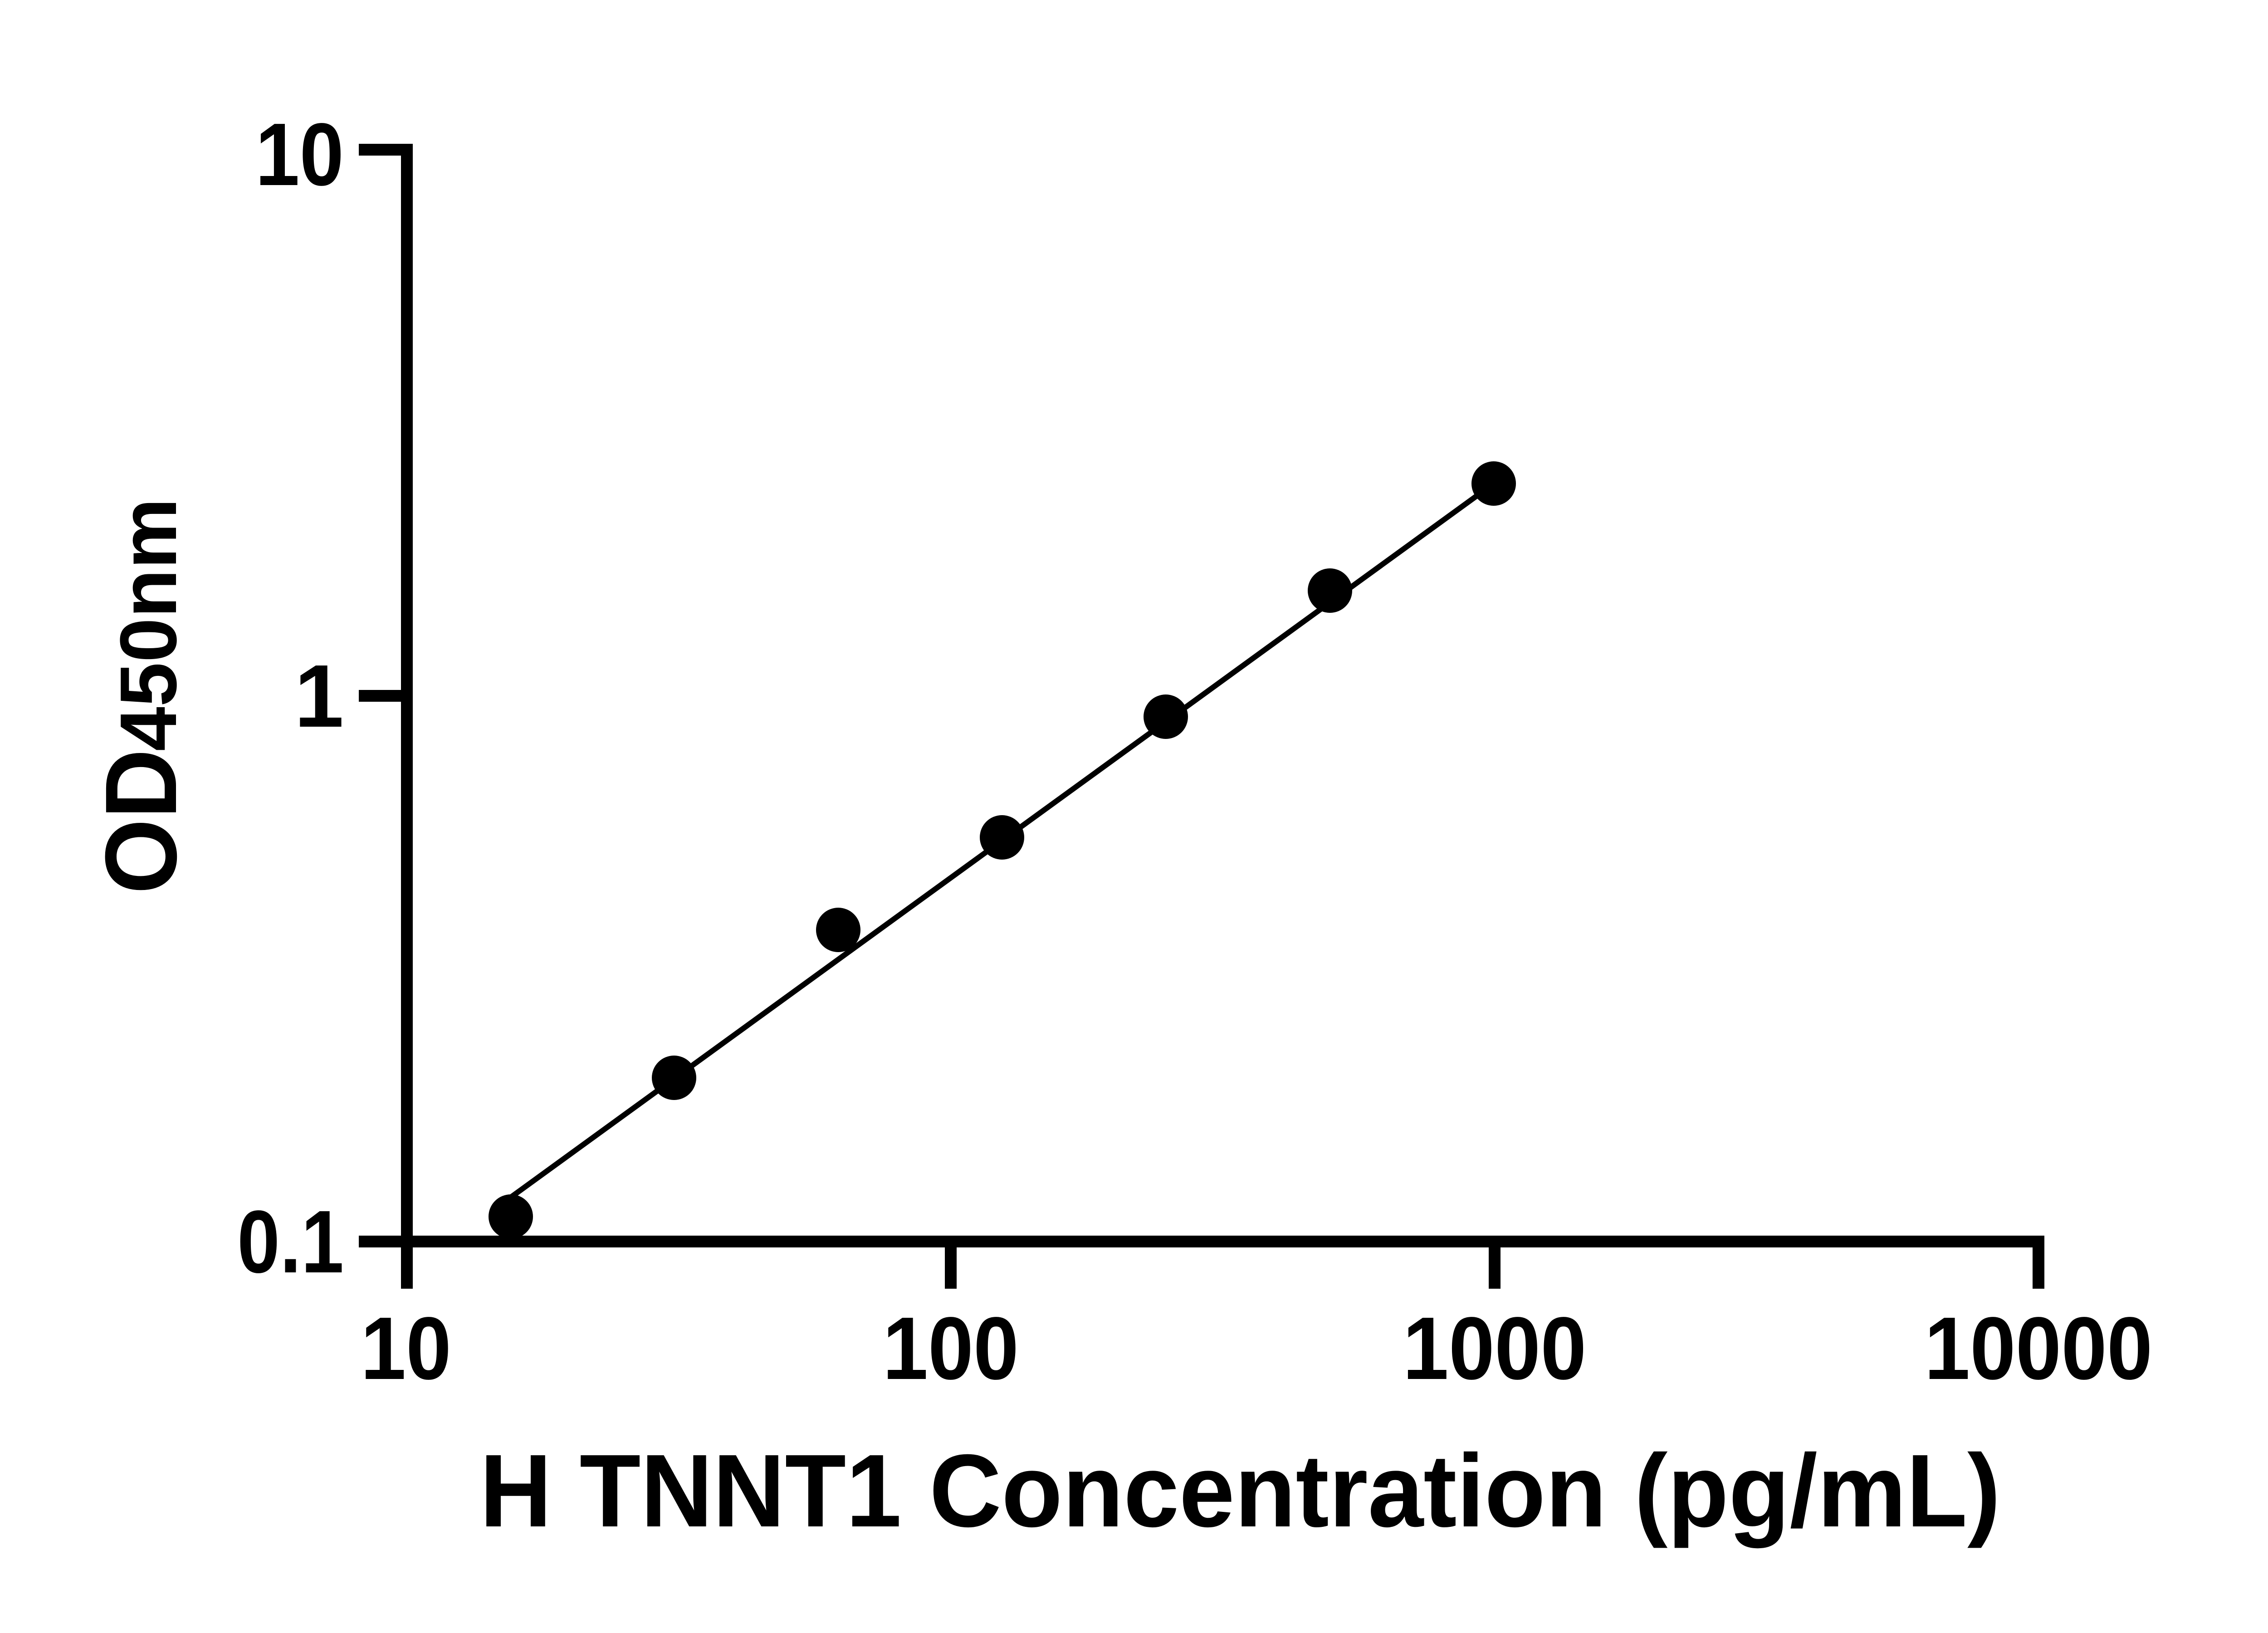  What do you see at coordinates (1495, 1348) in the screenshot?
I see `svg-text: 1000` at bounding box center [1495, 1348].